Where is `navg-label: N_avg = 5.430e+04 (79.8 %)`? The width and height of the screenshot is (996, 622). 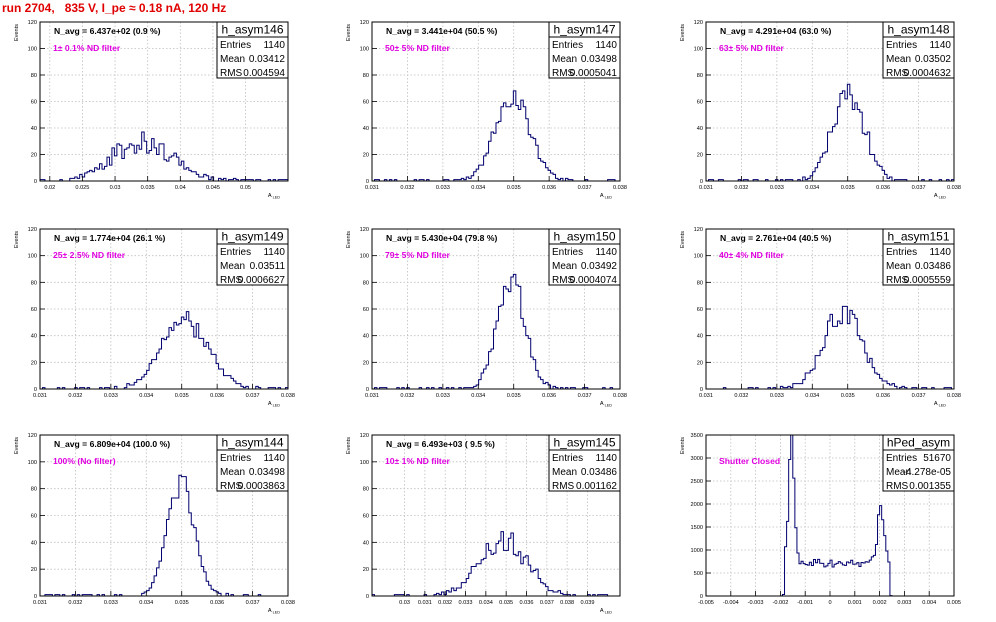 navg-label: N_avg = 5.430e+04 (79.8 %) is located at coordinates (441, 238).